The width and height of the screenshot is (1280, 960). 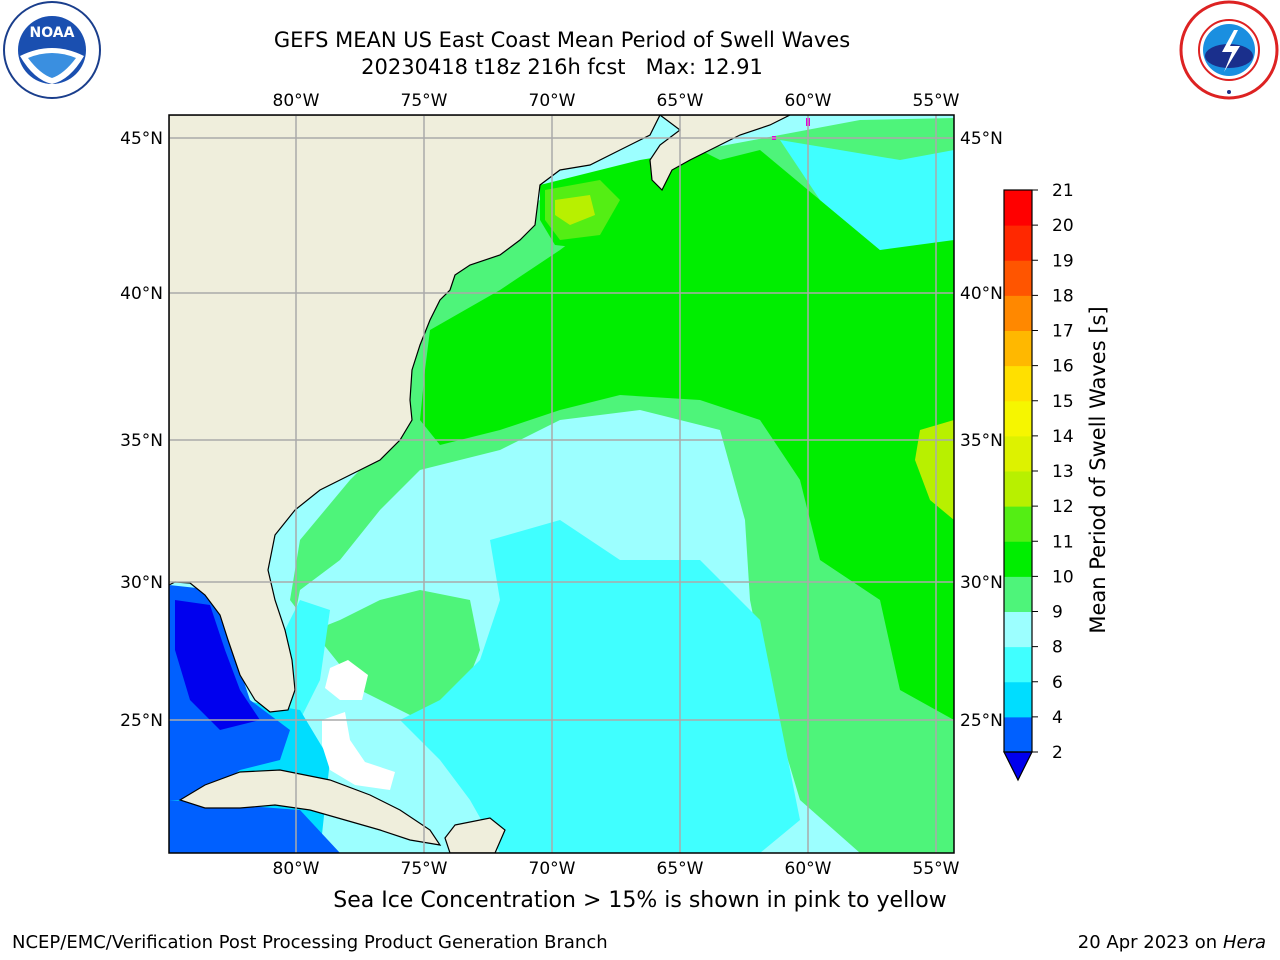 I want to click on colorbar-tick-label: 15, so click(x=1063, y=402).